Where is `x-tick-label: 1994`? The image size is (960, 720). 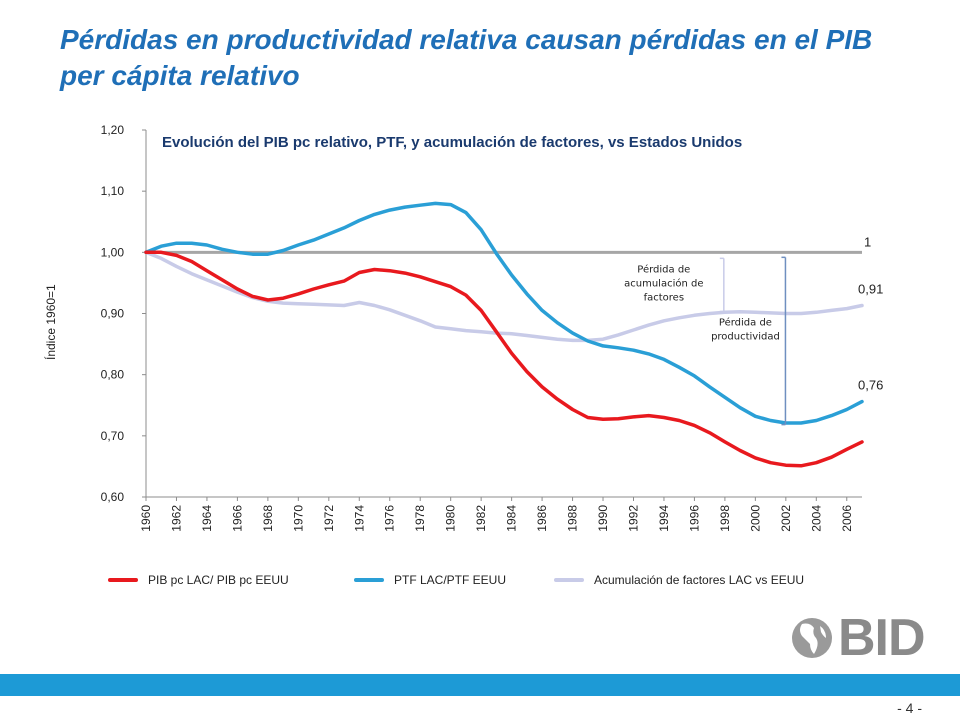 x-tick-label: 1994 is located at coordinates (664, 518).